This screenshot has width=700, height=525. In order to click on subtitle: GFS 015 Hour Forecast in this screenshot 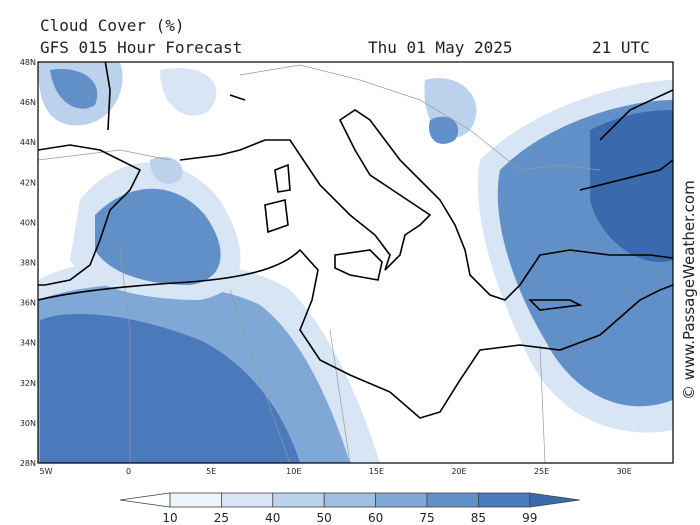, I will do `click(141, 47)`.